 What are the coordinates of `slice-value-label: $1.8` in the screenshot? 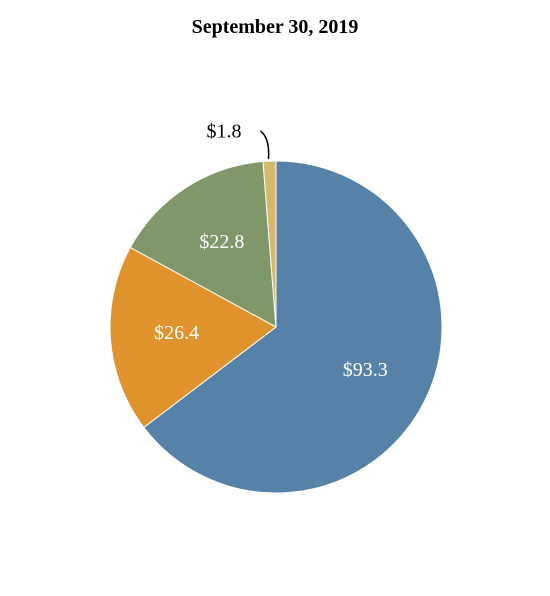 It's located at (223, 132).